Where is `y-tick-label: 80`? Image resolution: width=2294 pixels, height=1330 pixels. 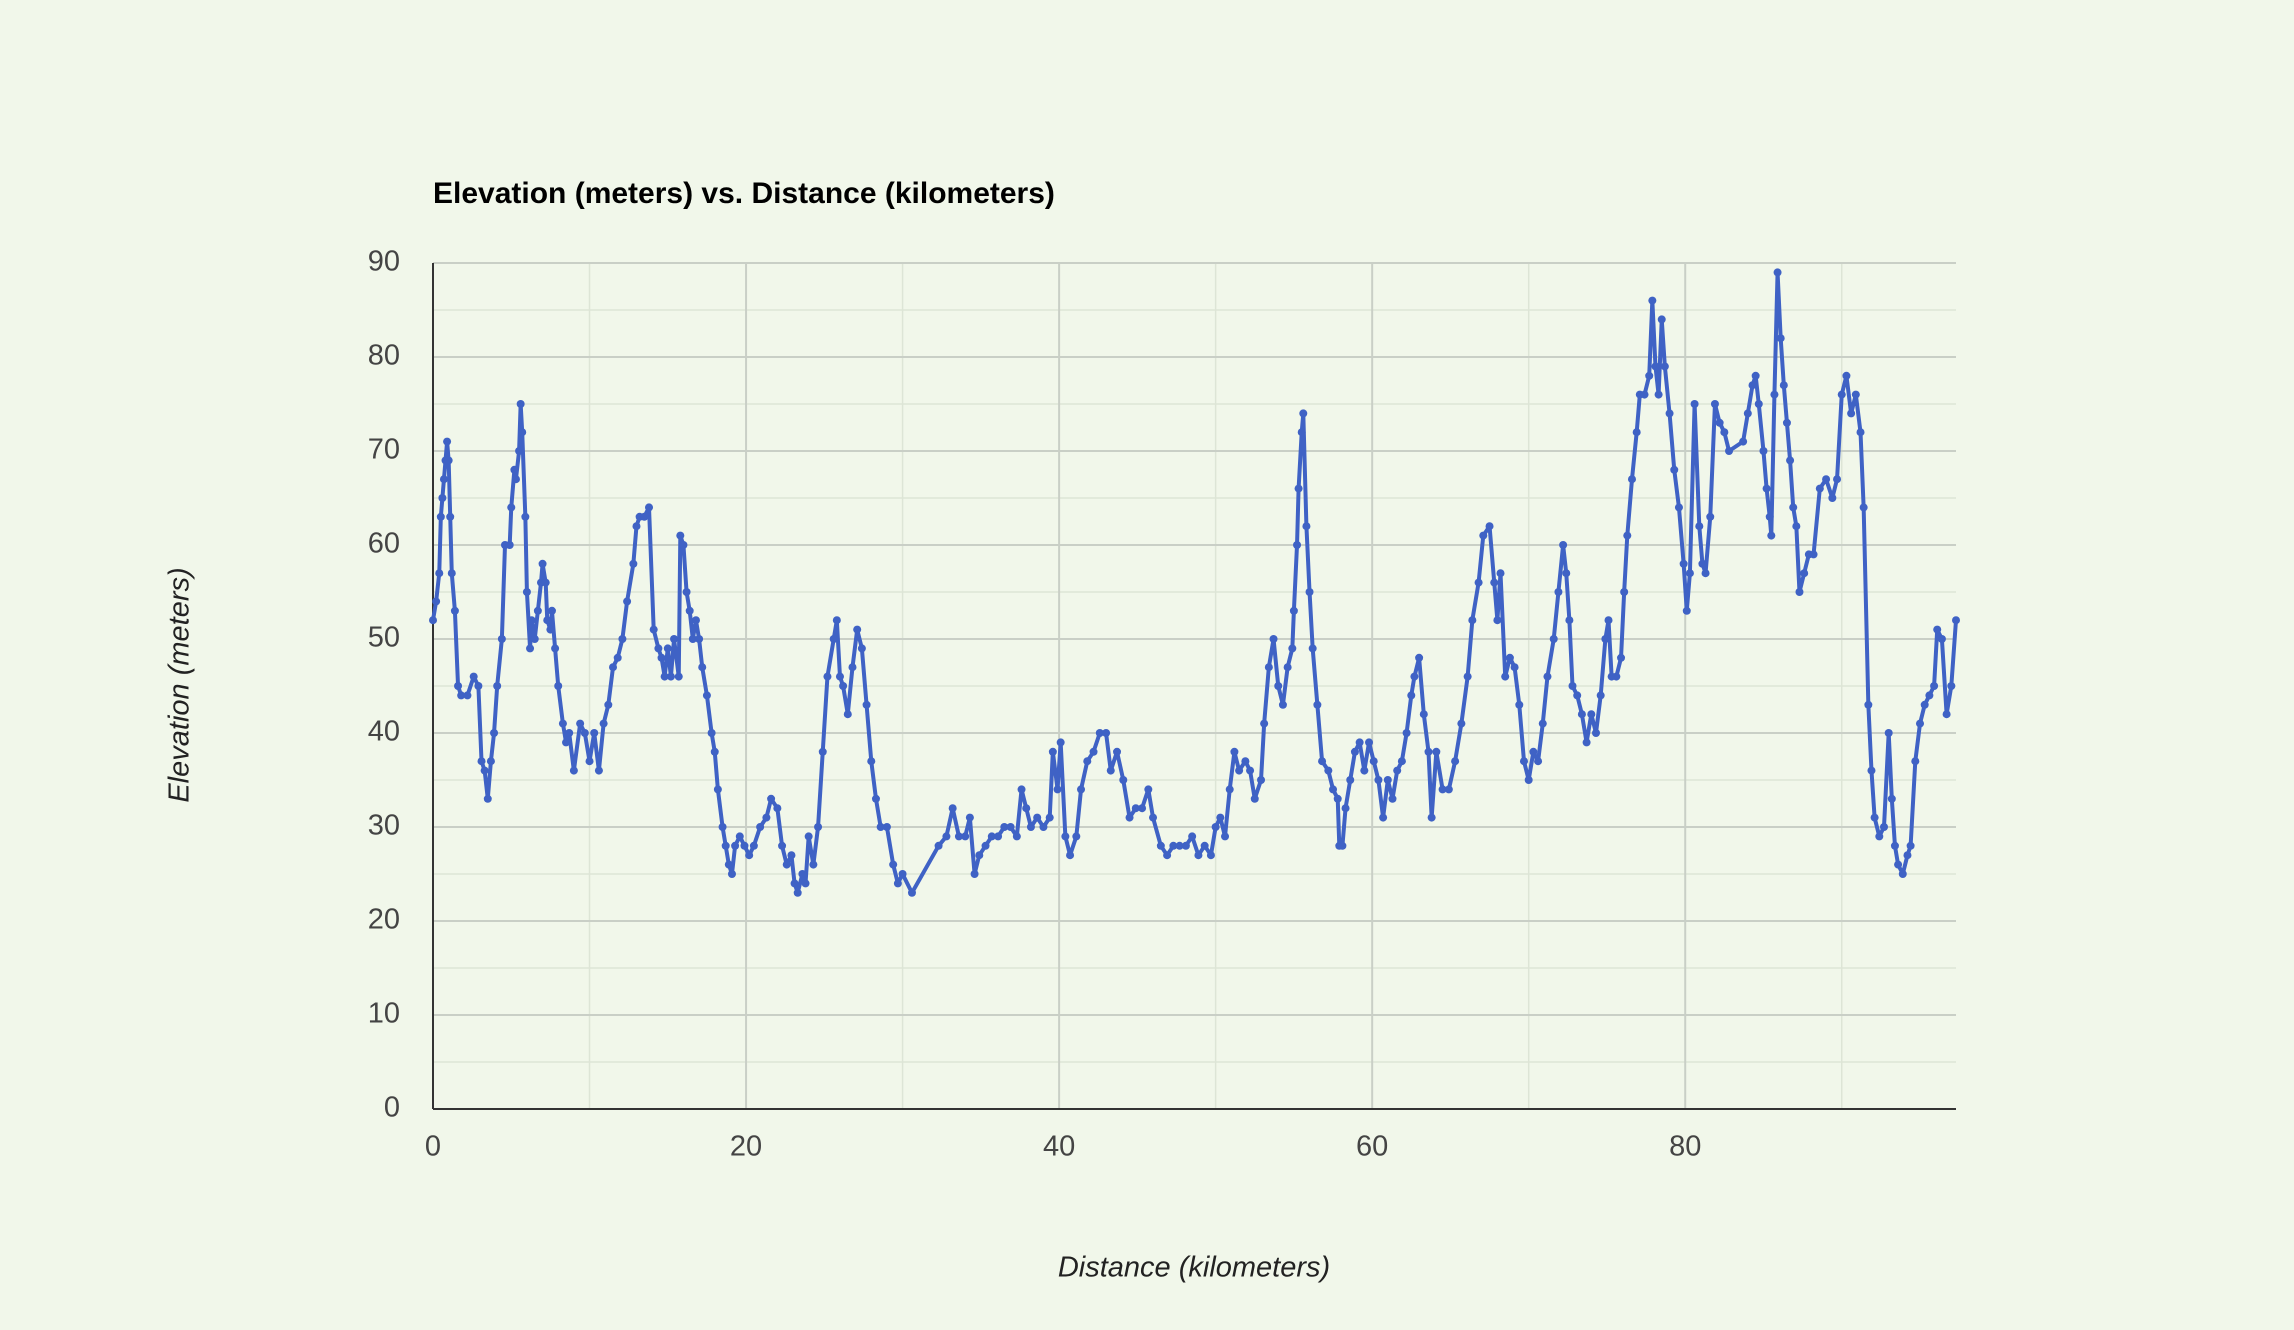 y-tick-label: 80 is located at coordinates (384, 356).